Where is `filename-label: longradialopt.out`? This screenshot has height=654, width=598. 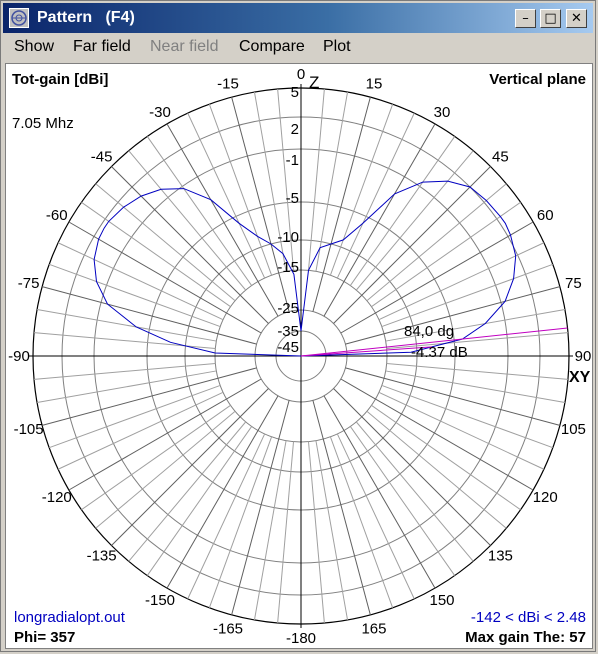 filename-label: longradialopt.out is located at coordinates (70, 617).